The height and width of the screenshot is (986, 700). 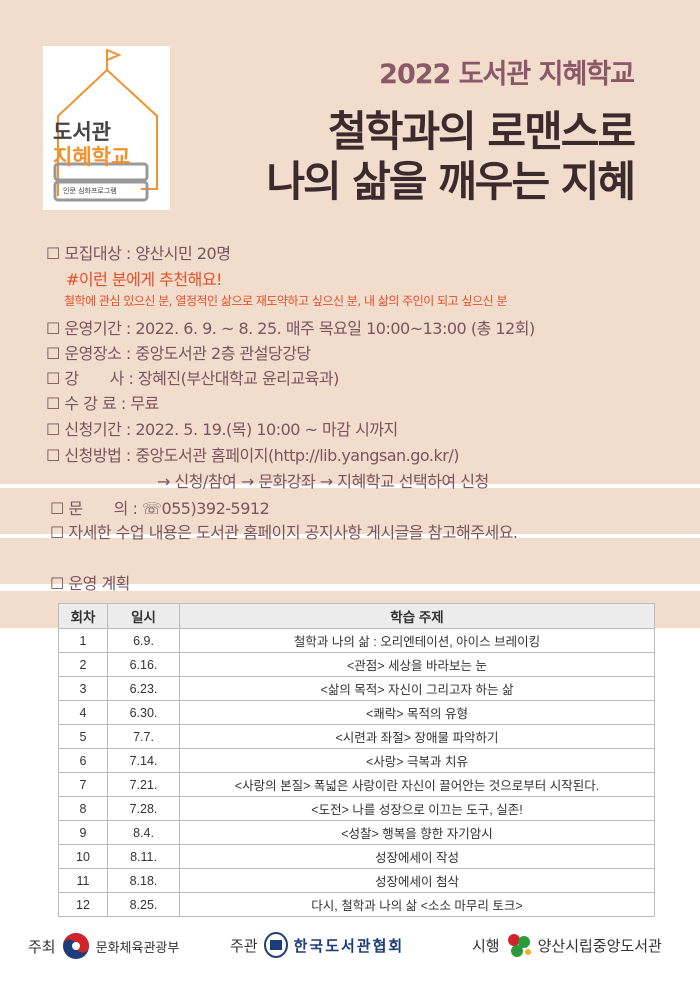 I want to click on cell-date: 7.7., so click(x=143, y=736).